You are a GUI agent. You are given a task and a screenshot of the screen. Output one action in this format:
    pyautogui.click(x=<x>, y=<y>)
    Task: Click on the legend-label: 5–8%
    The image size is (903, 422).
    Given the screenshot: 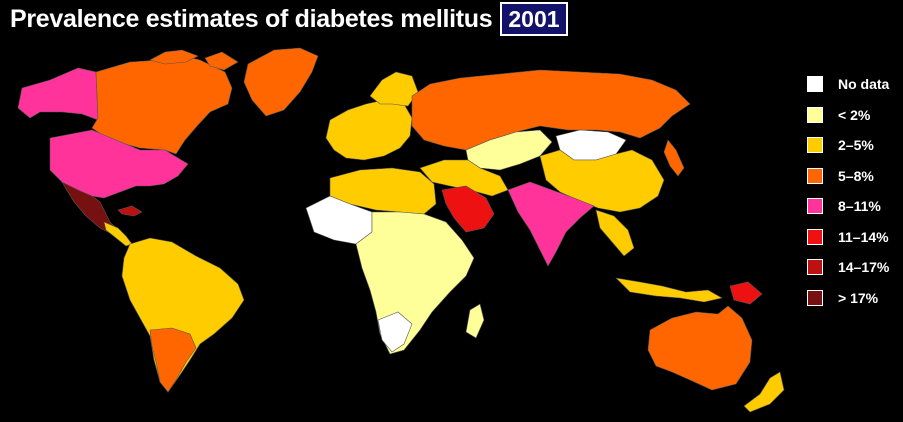 What is the action you would take?
    pyautogui.click(x=856, y=175)
    